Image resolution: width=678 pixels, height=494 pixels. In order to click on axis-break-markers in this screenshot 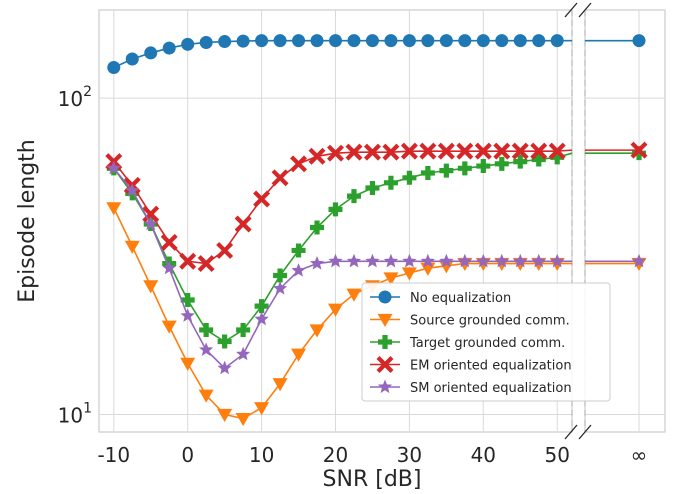, I will do `click(578, 221)`.